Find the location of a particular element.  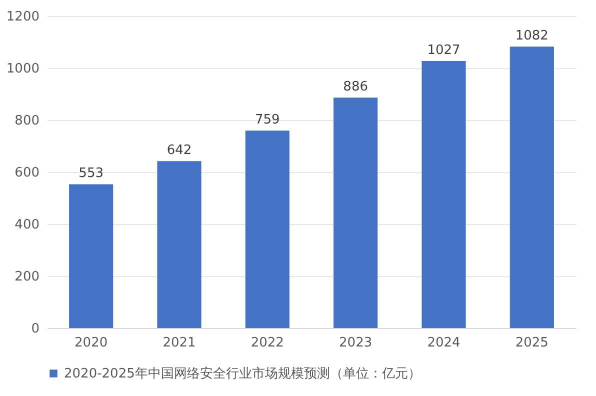

y-tick-label: 0 is located at coordinates (35, 329).